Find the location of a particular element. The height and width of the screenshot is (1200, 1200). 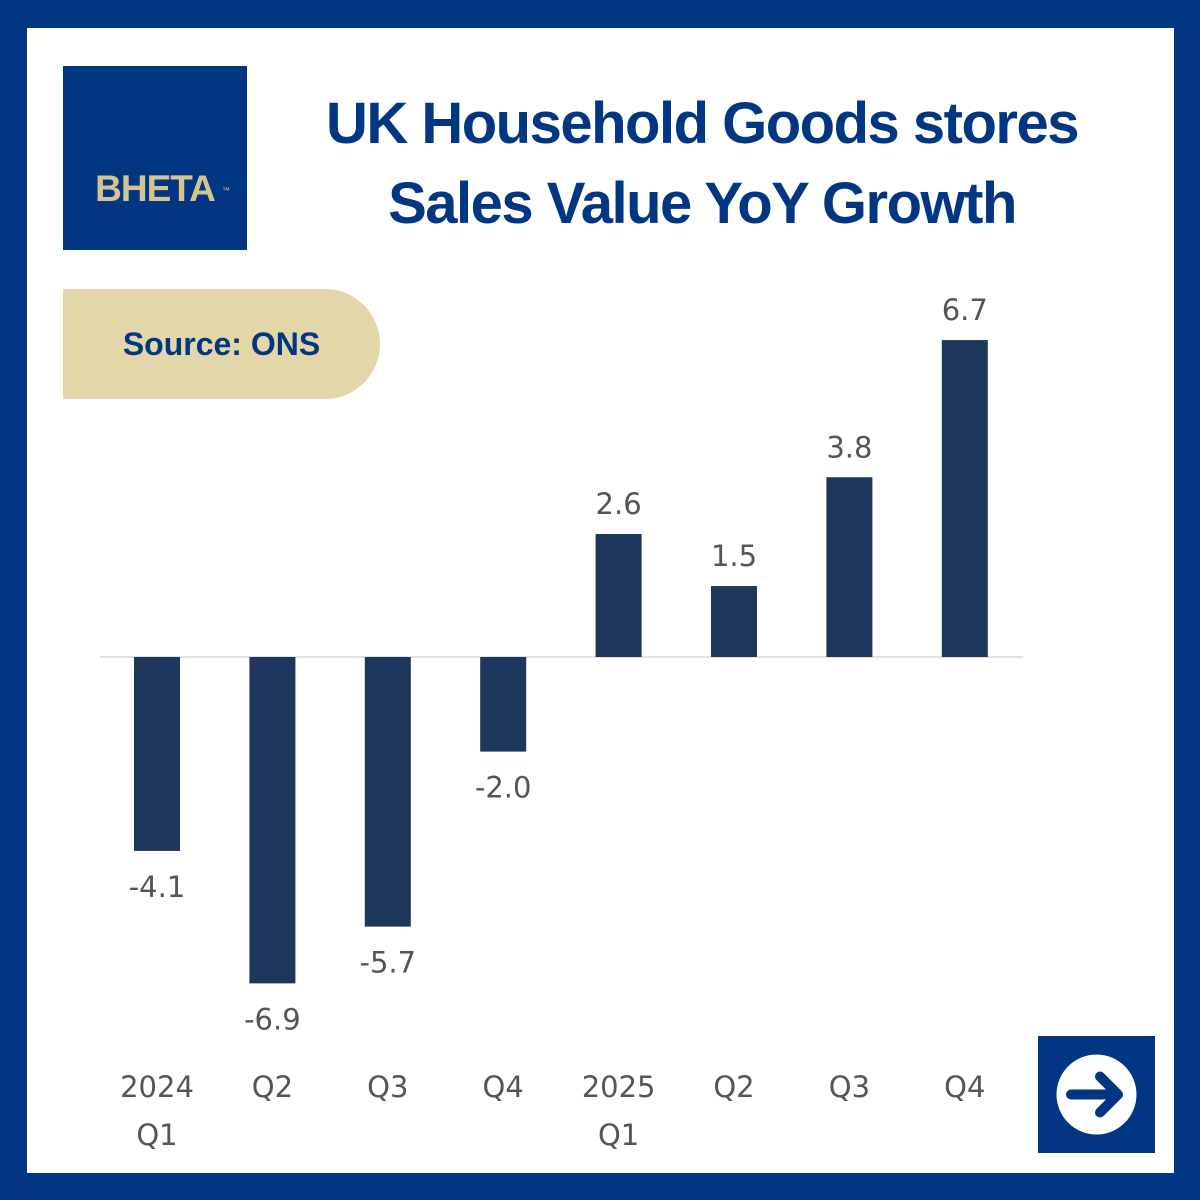

bheta-logo: BHETA is located at coordinates (155, 158).